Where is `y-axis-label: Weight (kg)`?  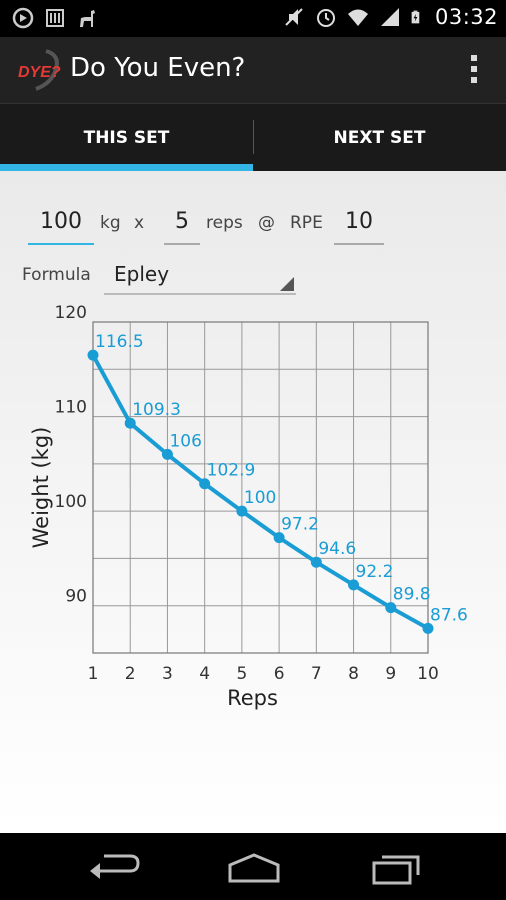 y-axis-label: Weight (kg) is located at coordinates (41, 488).